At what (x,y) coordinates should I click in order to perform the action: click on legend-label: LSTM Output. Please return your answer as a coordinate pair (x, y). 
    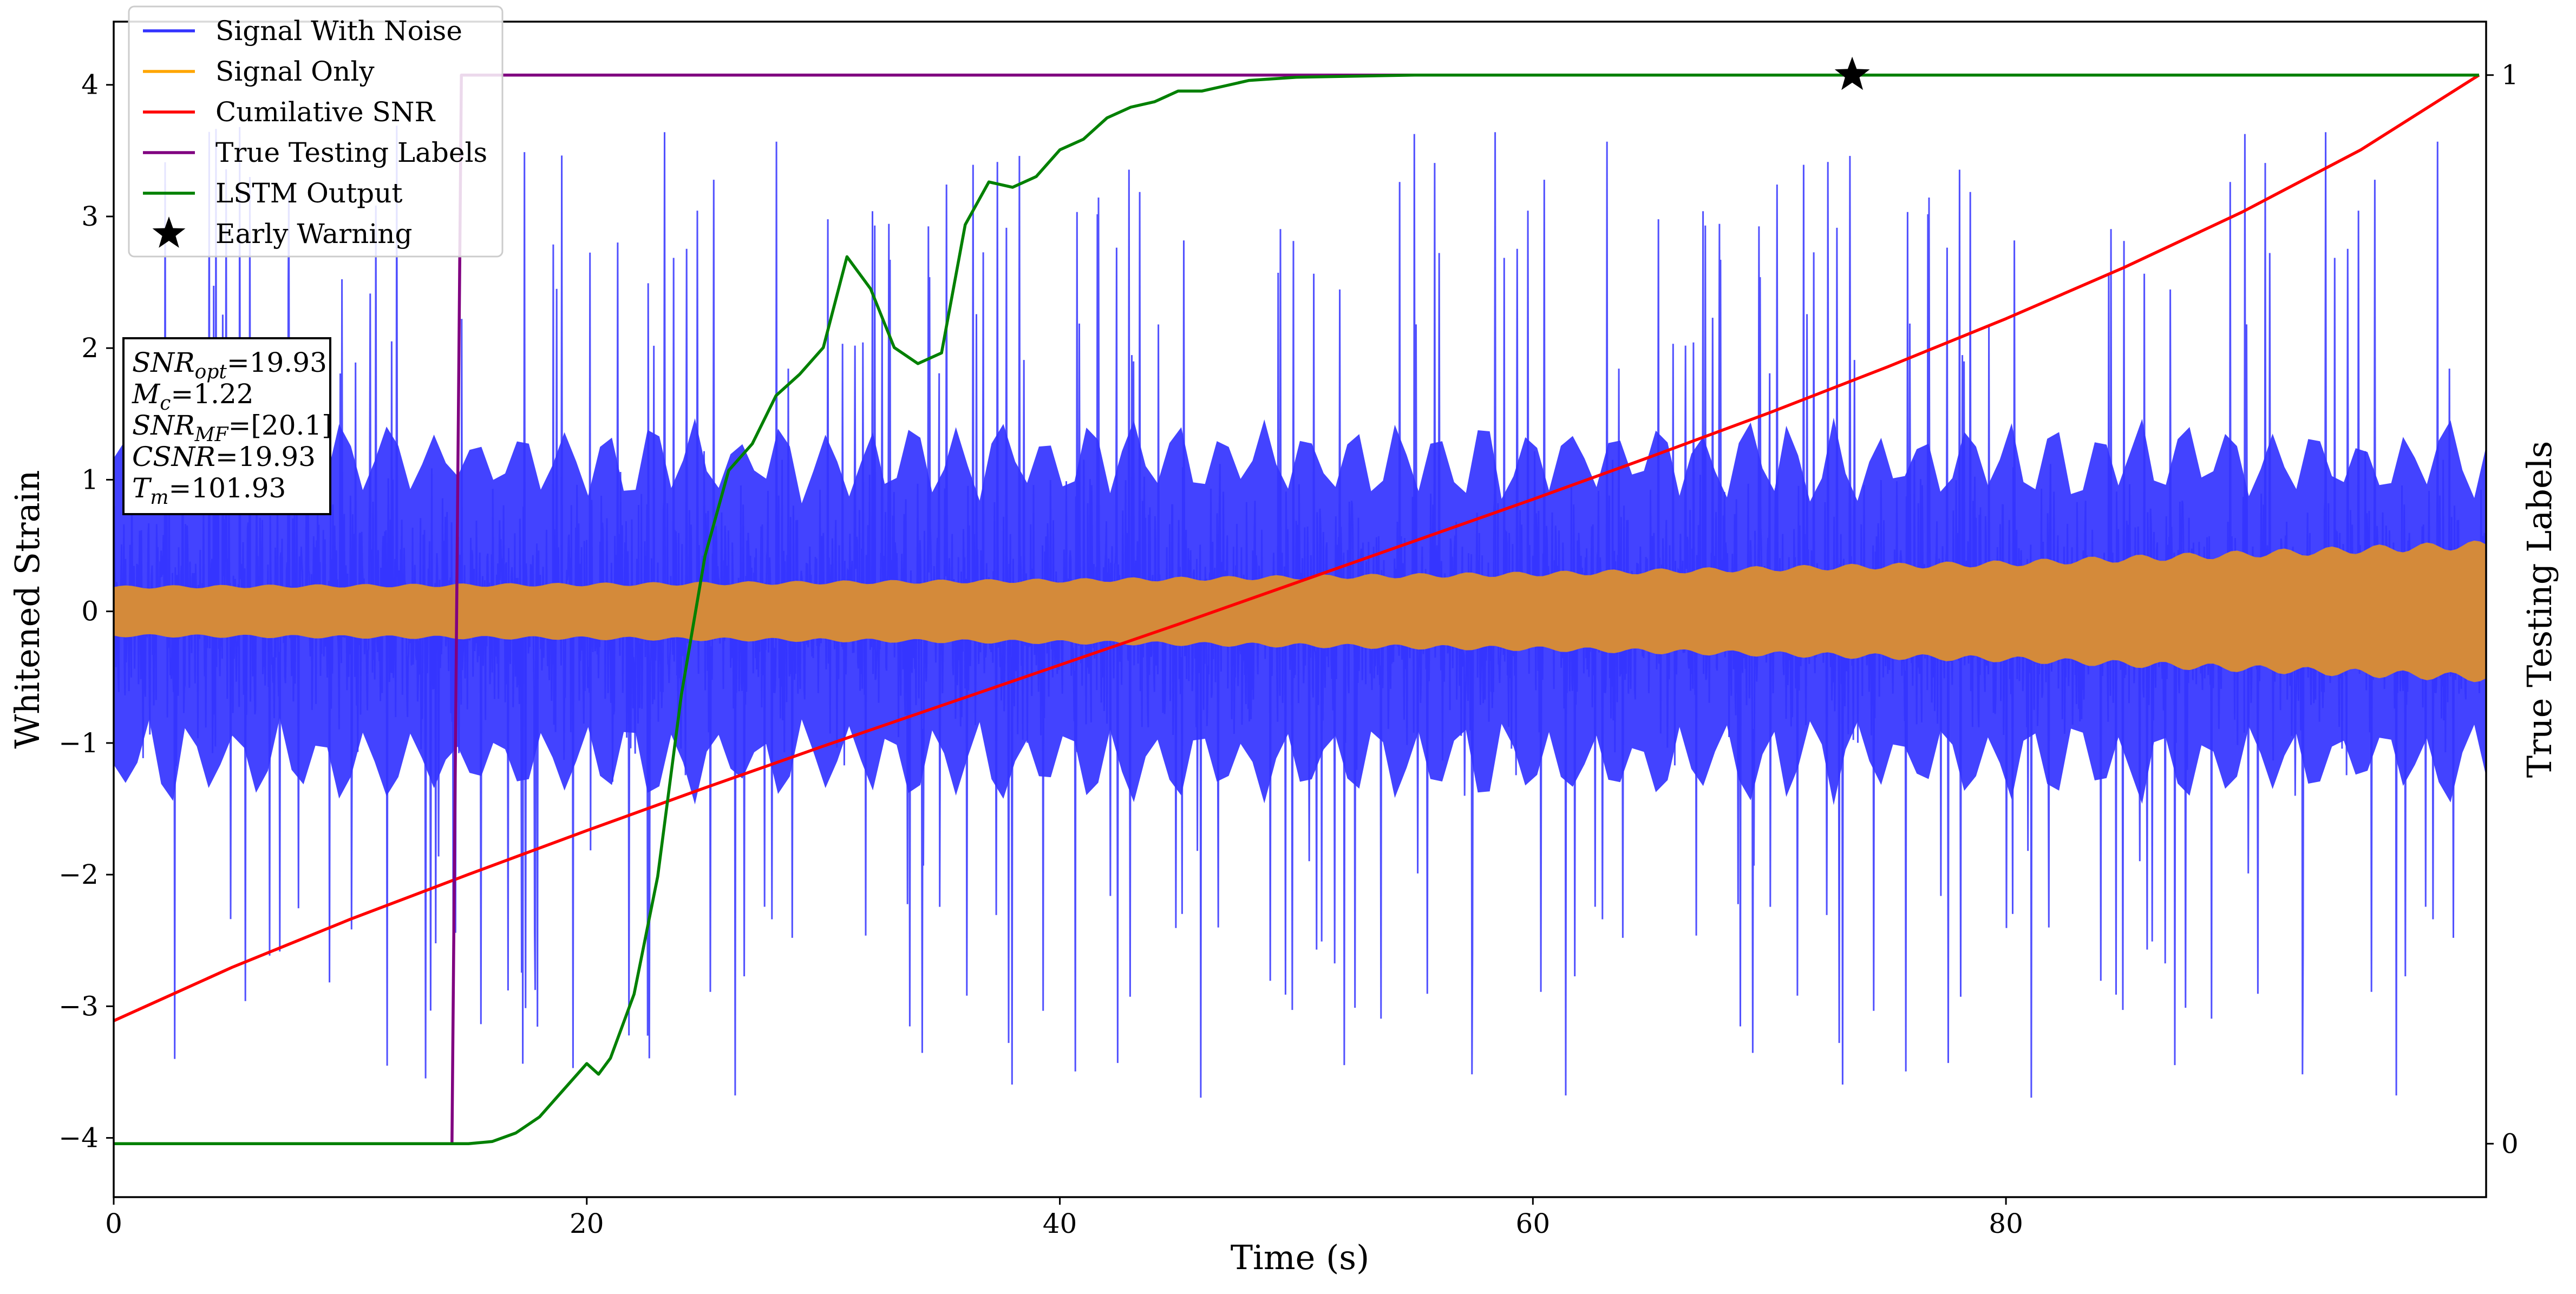
    Looking at the image, I should click on (308, 193).